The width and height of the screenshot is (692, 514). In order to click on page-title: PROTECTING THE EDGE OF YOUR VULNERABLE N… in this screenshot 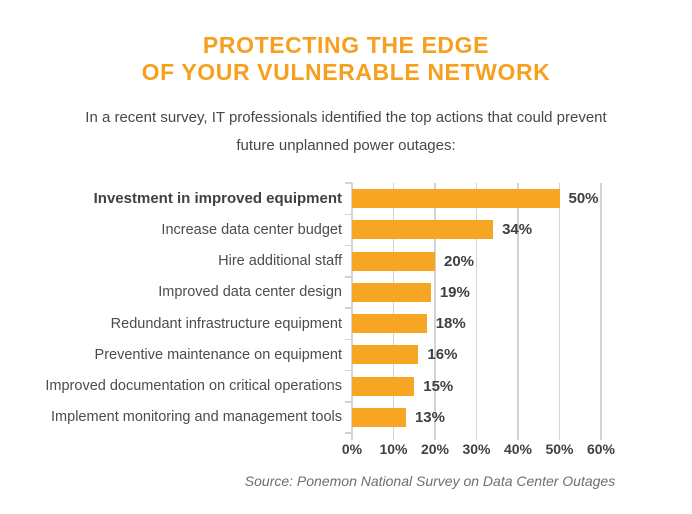, I will do `click(346, 59)`.